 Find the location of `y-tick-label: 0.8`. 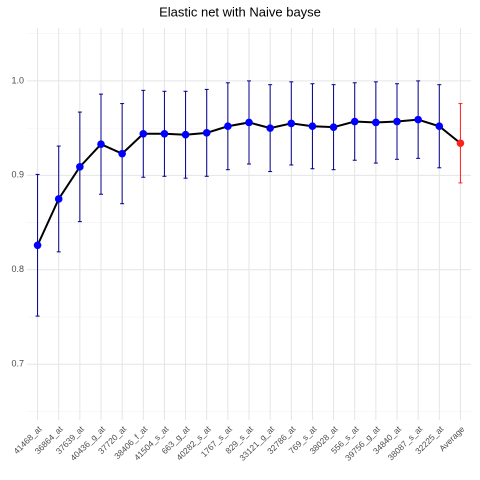

y-tick-label: 0.8 is located at coordinates (17, 269).